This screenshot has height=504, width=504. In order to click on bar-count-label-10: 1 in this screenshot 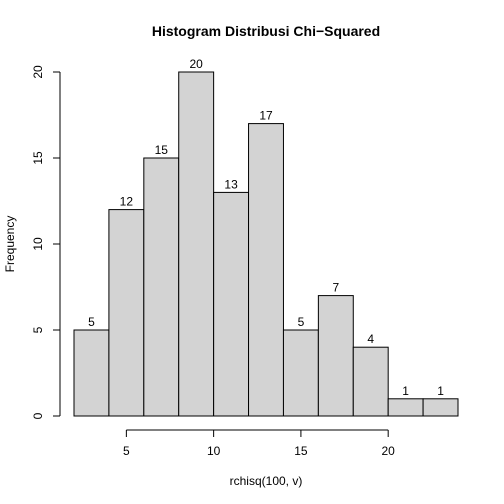, I will do `click(405, 391)`.